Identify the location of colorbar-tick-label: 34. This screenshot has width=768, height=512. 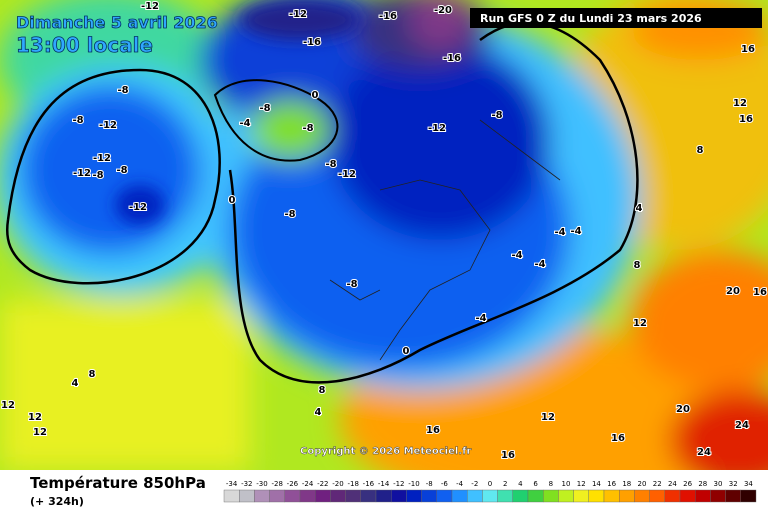
(748, 484).